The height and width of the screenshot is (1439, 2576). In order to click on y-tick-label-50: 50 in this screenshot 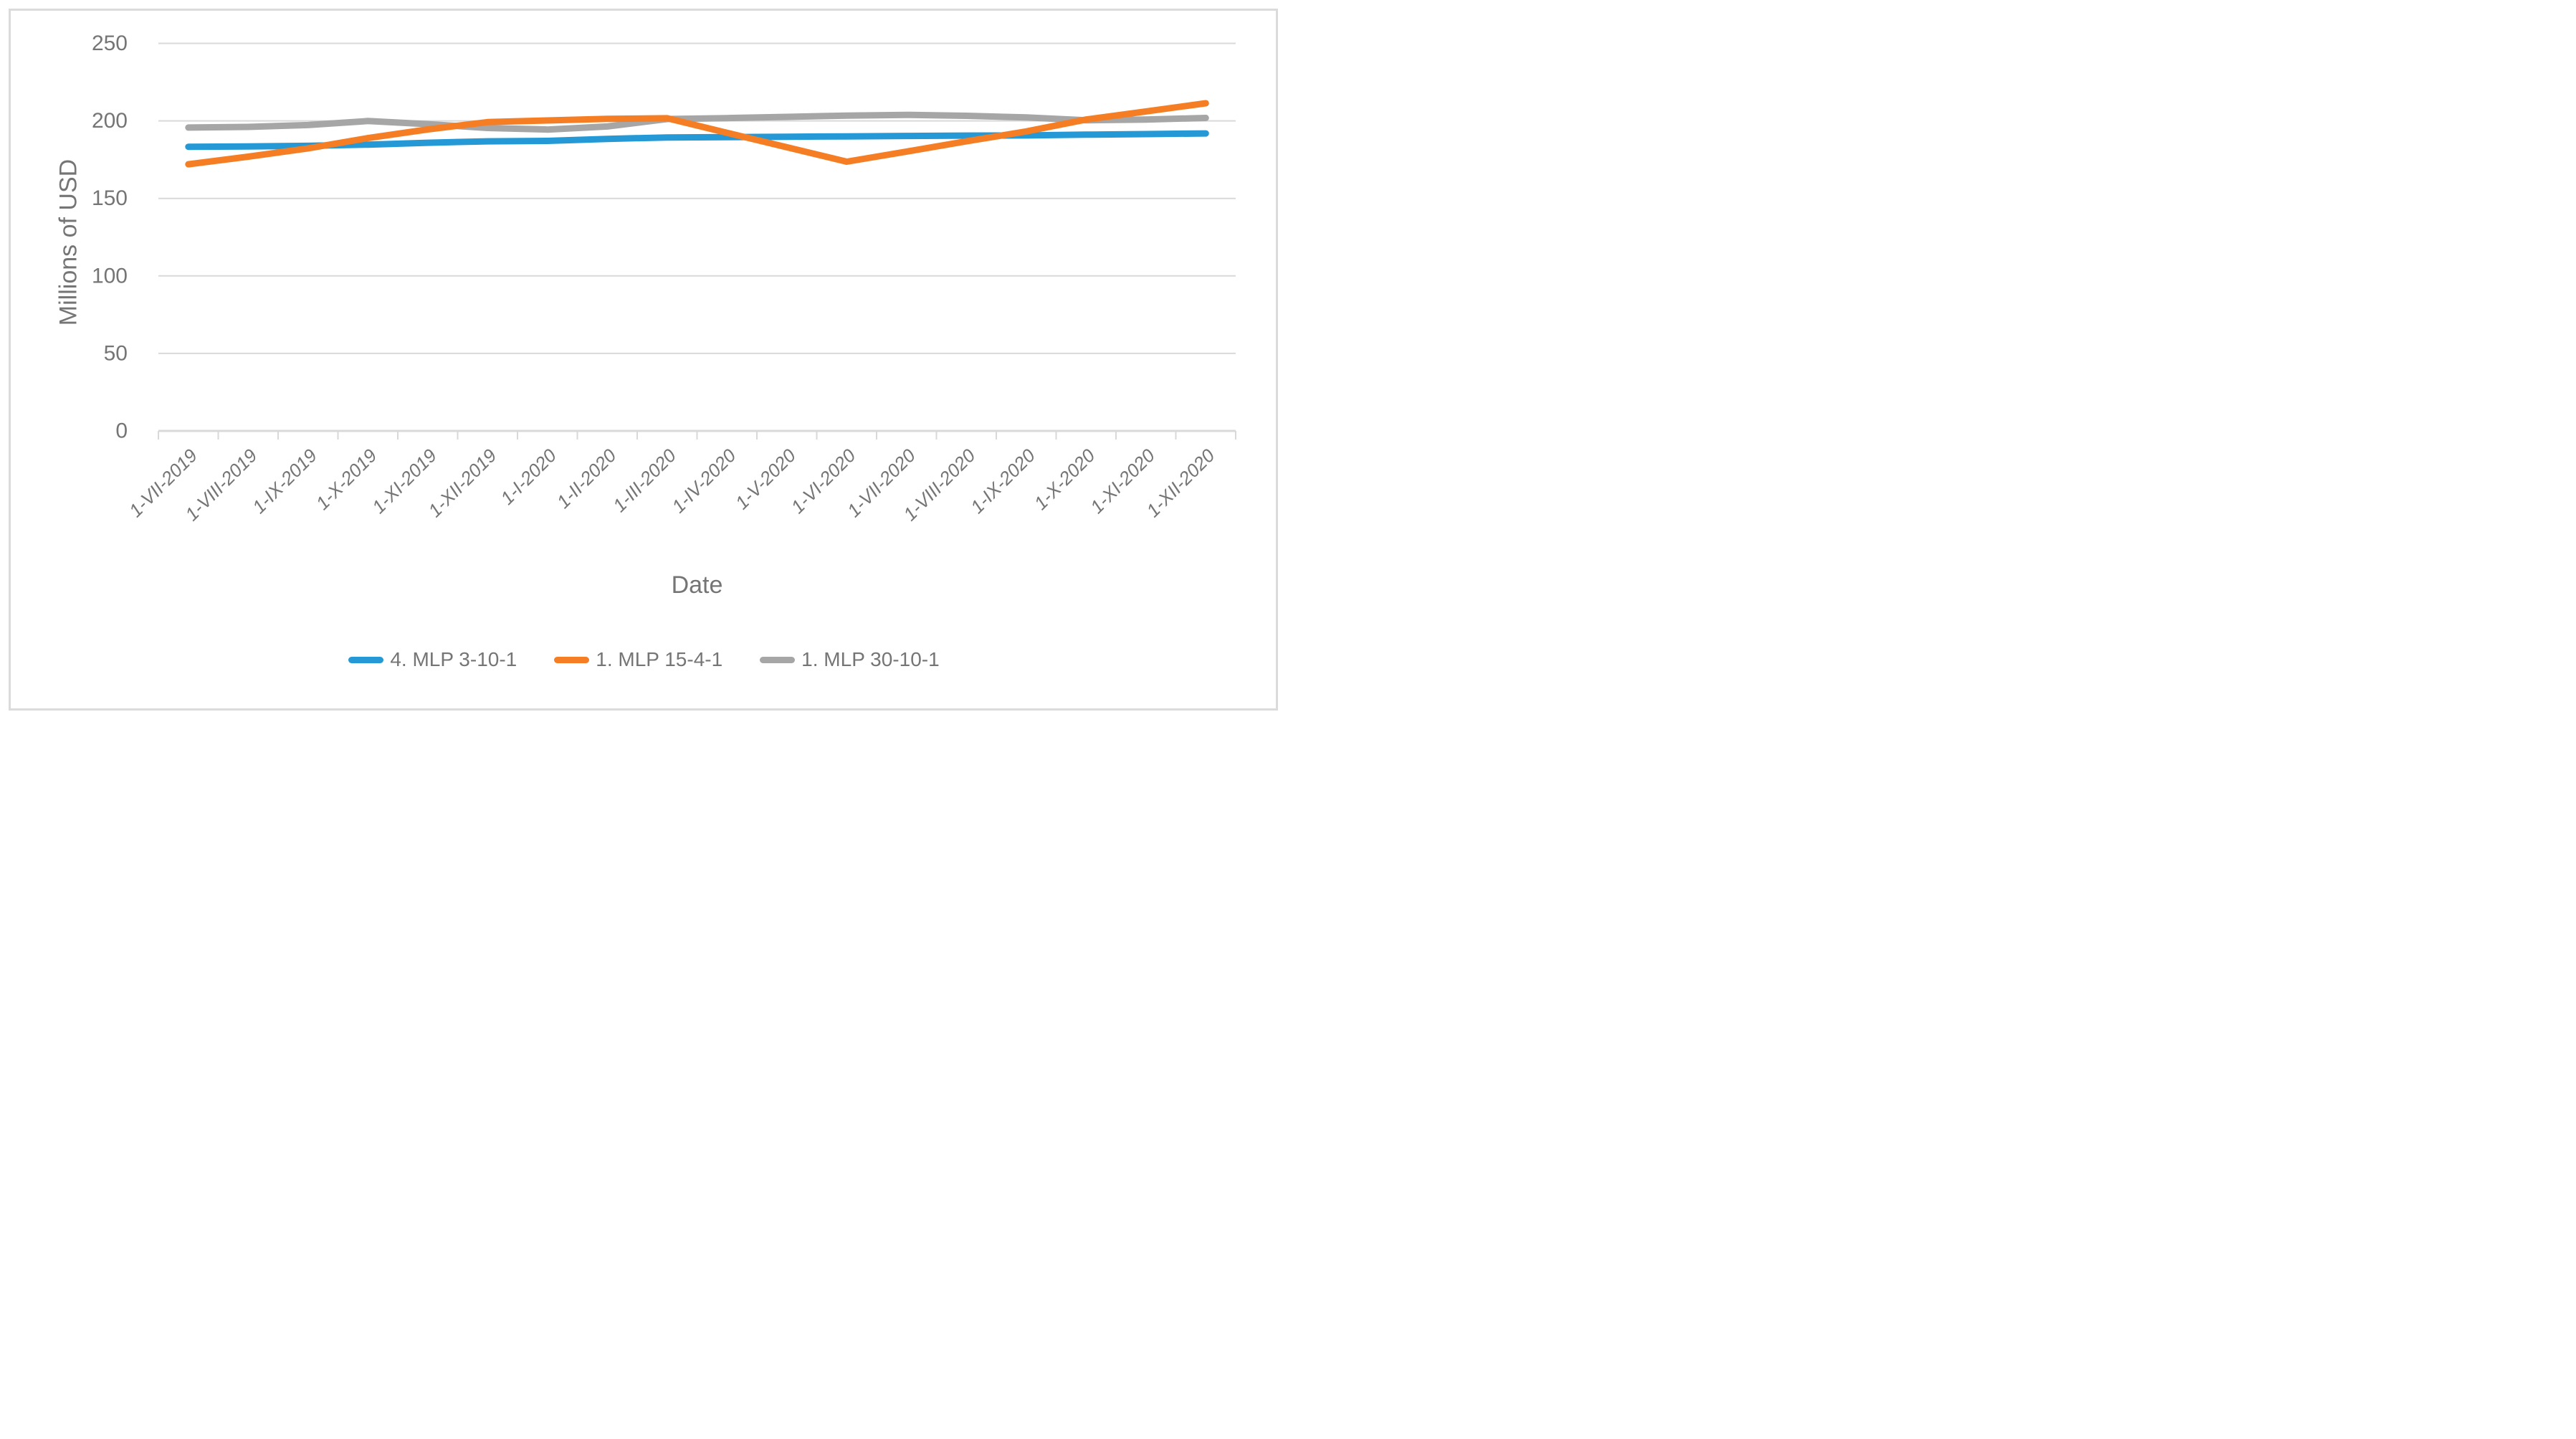, I will do `click(116, 353)`.